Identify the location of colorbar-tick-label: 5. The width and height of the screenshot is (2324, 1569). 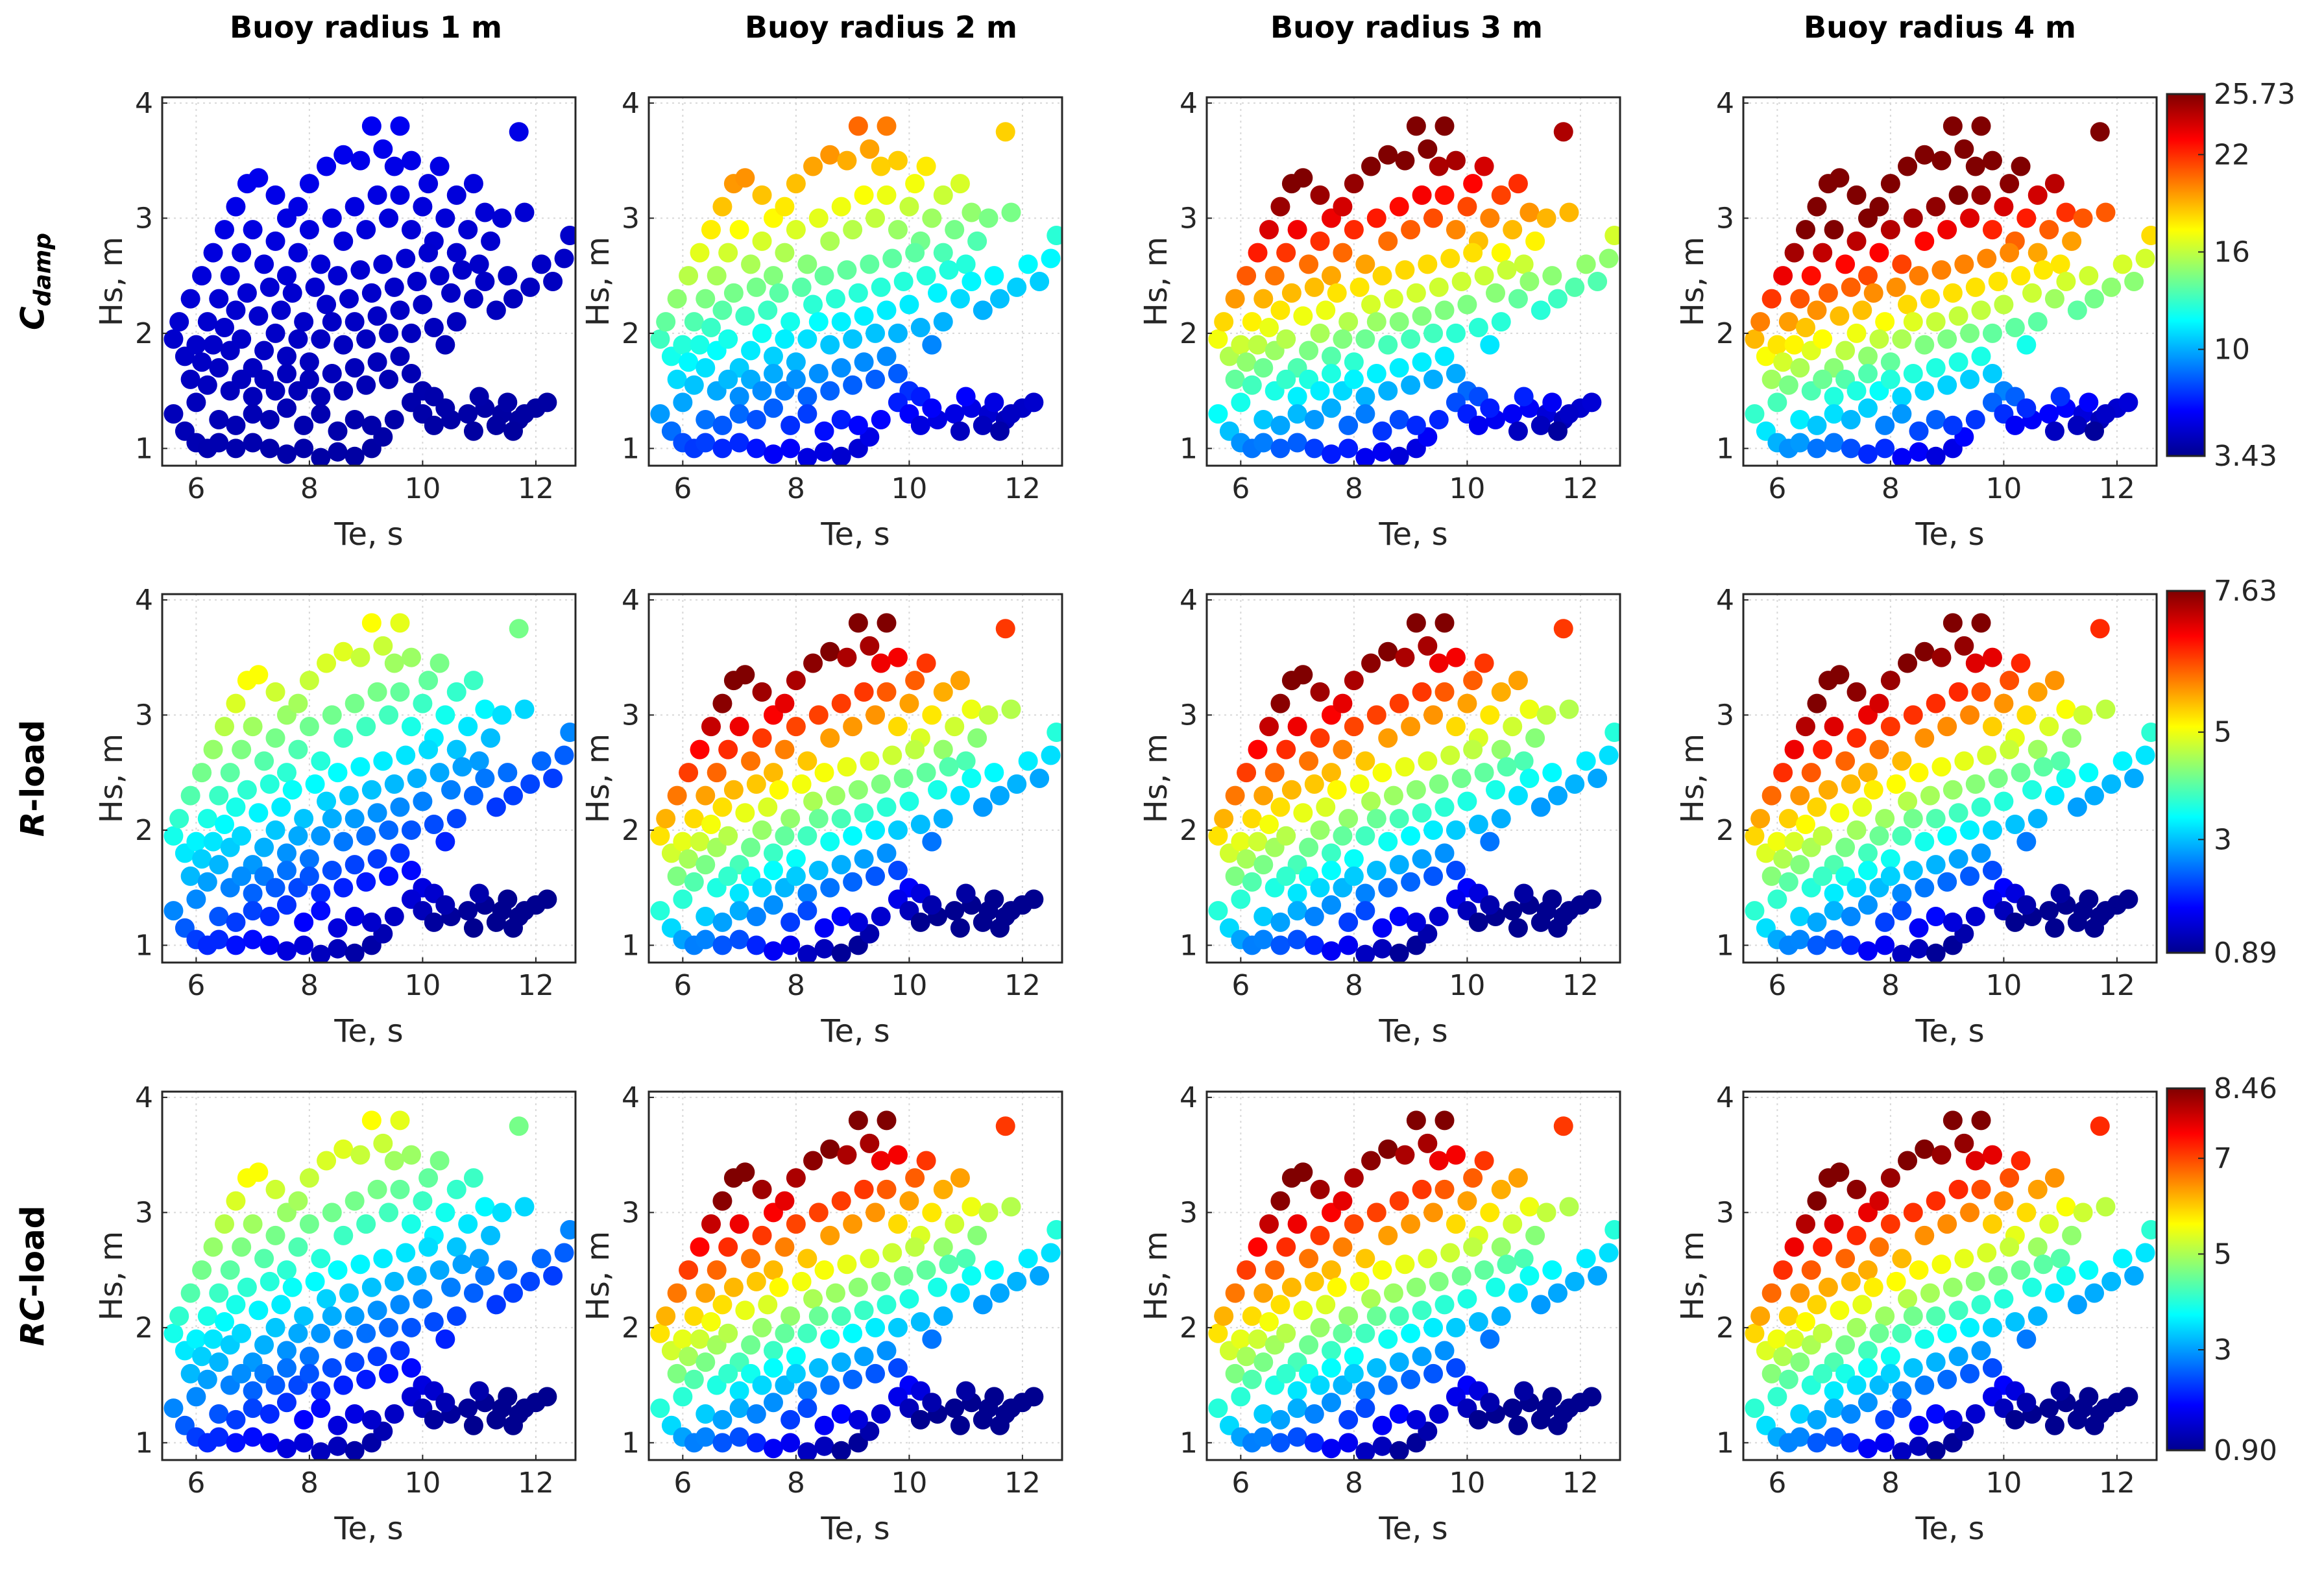
(2223, 1254).